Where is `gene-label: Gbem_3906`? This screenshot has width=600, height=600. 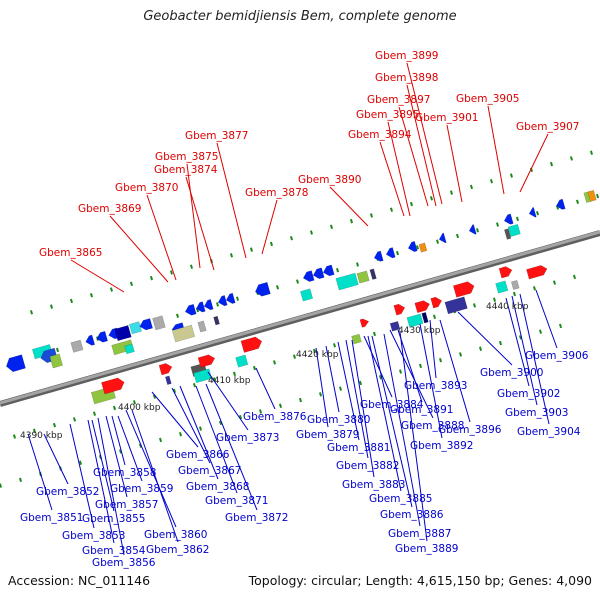
gene-label: Gbem_3906 is located at coordinates (557, 356).